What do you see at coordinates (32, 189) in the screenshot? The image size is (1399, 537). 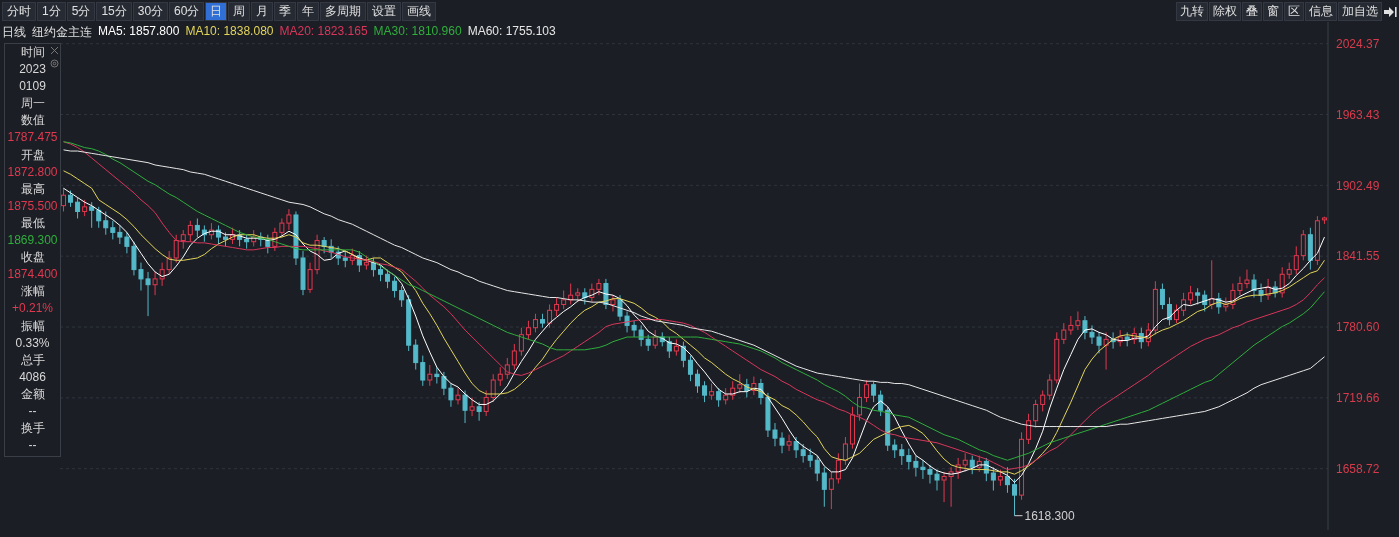 I see `text: 最高` at bounding box center [32, 189].